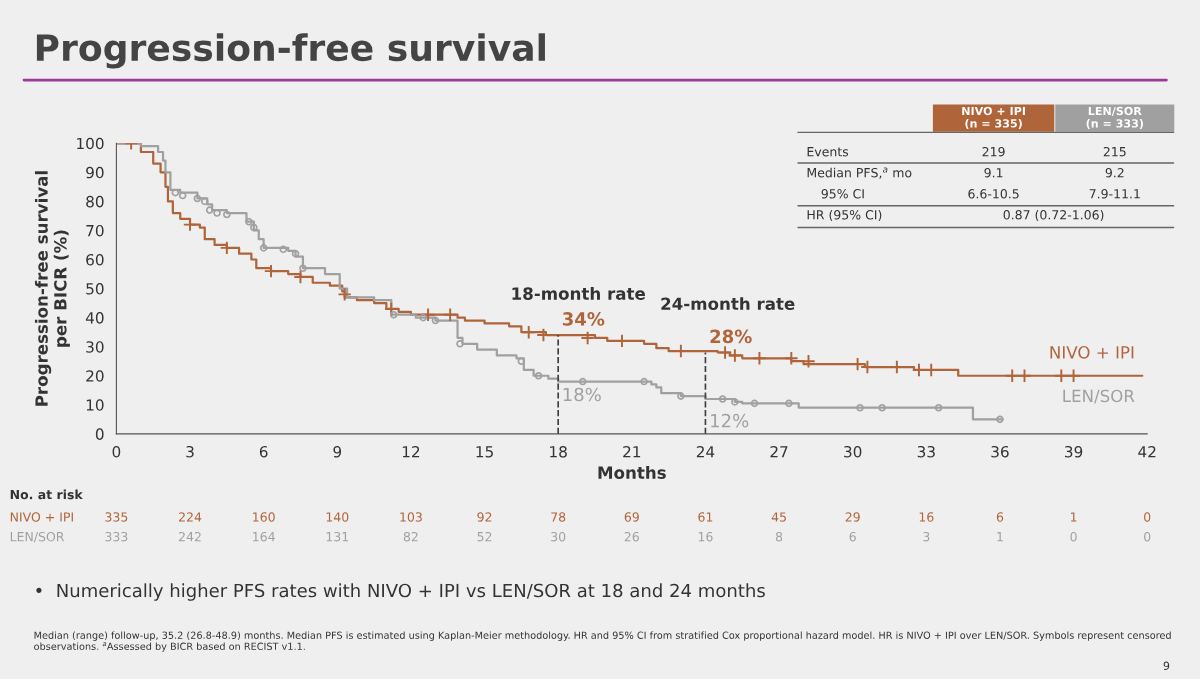 This screenshot has width=1200, height=679. What do you see at coordinates (632, 472) in the screenshot?
I see `x-axis-title: Months` at bounding box center [632, 472].